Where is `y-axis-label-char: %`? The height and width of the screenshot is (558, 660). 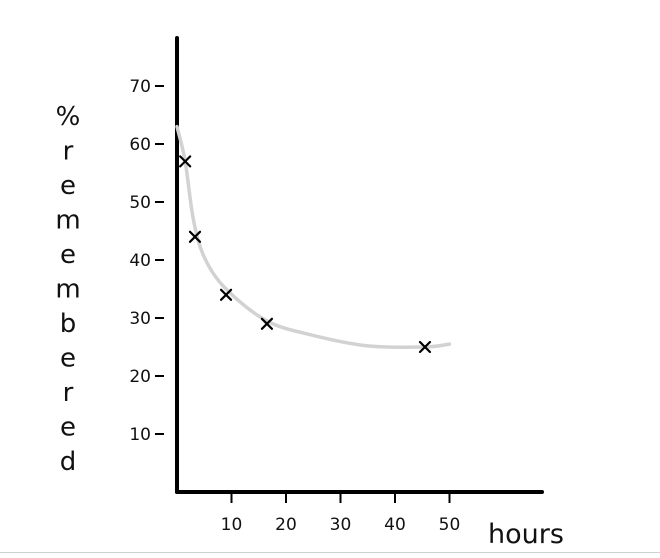 y-axis-label-char: % is located at coordinates (68, 117).